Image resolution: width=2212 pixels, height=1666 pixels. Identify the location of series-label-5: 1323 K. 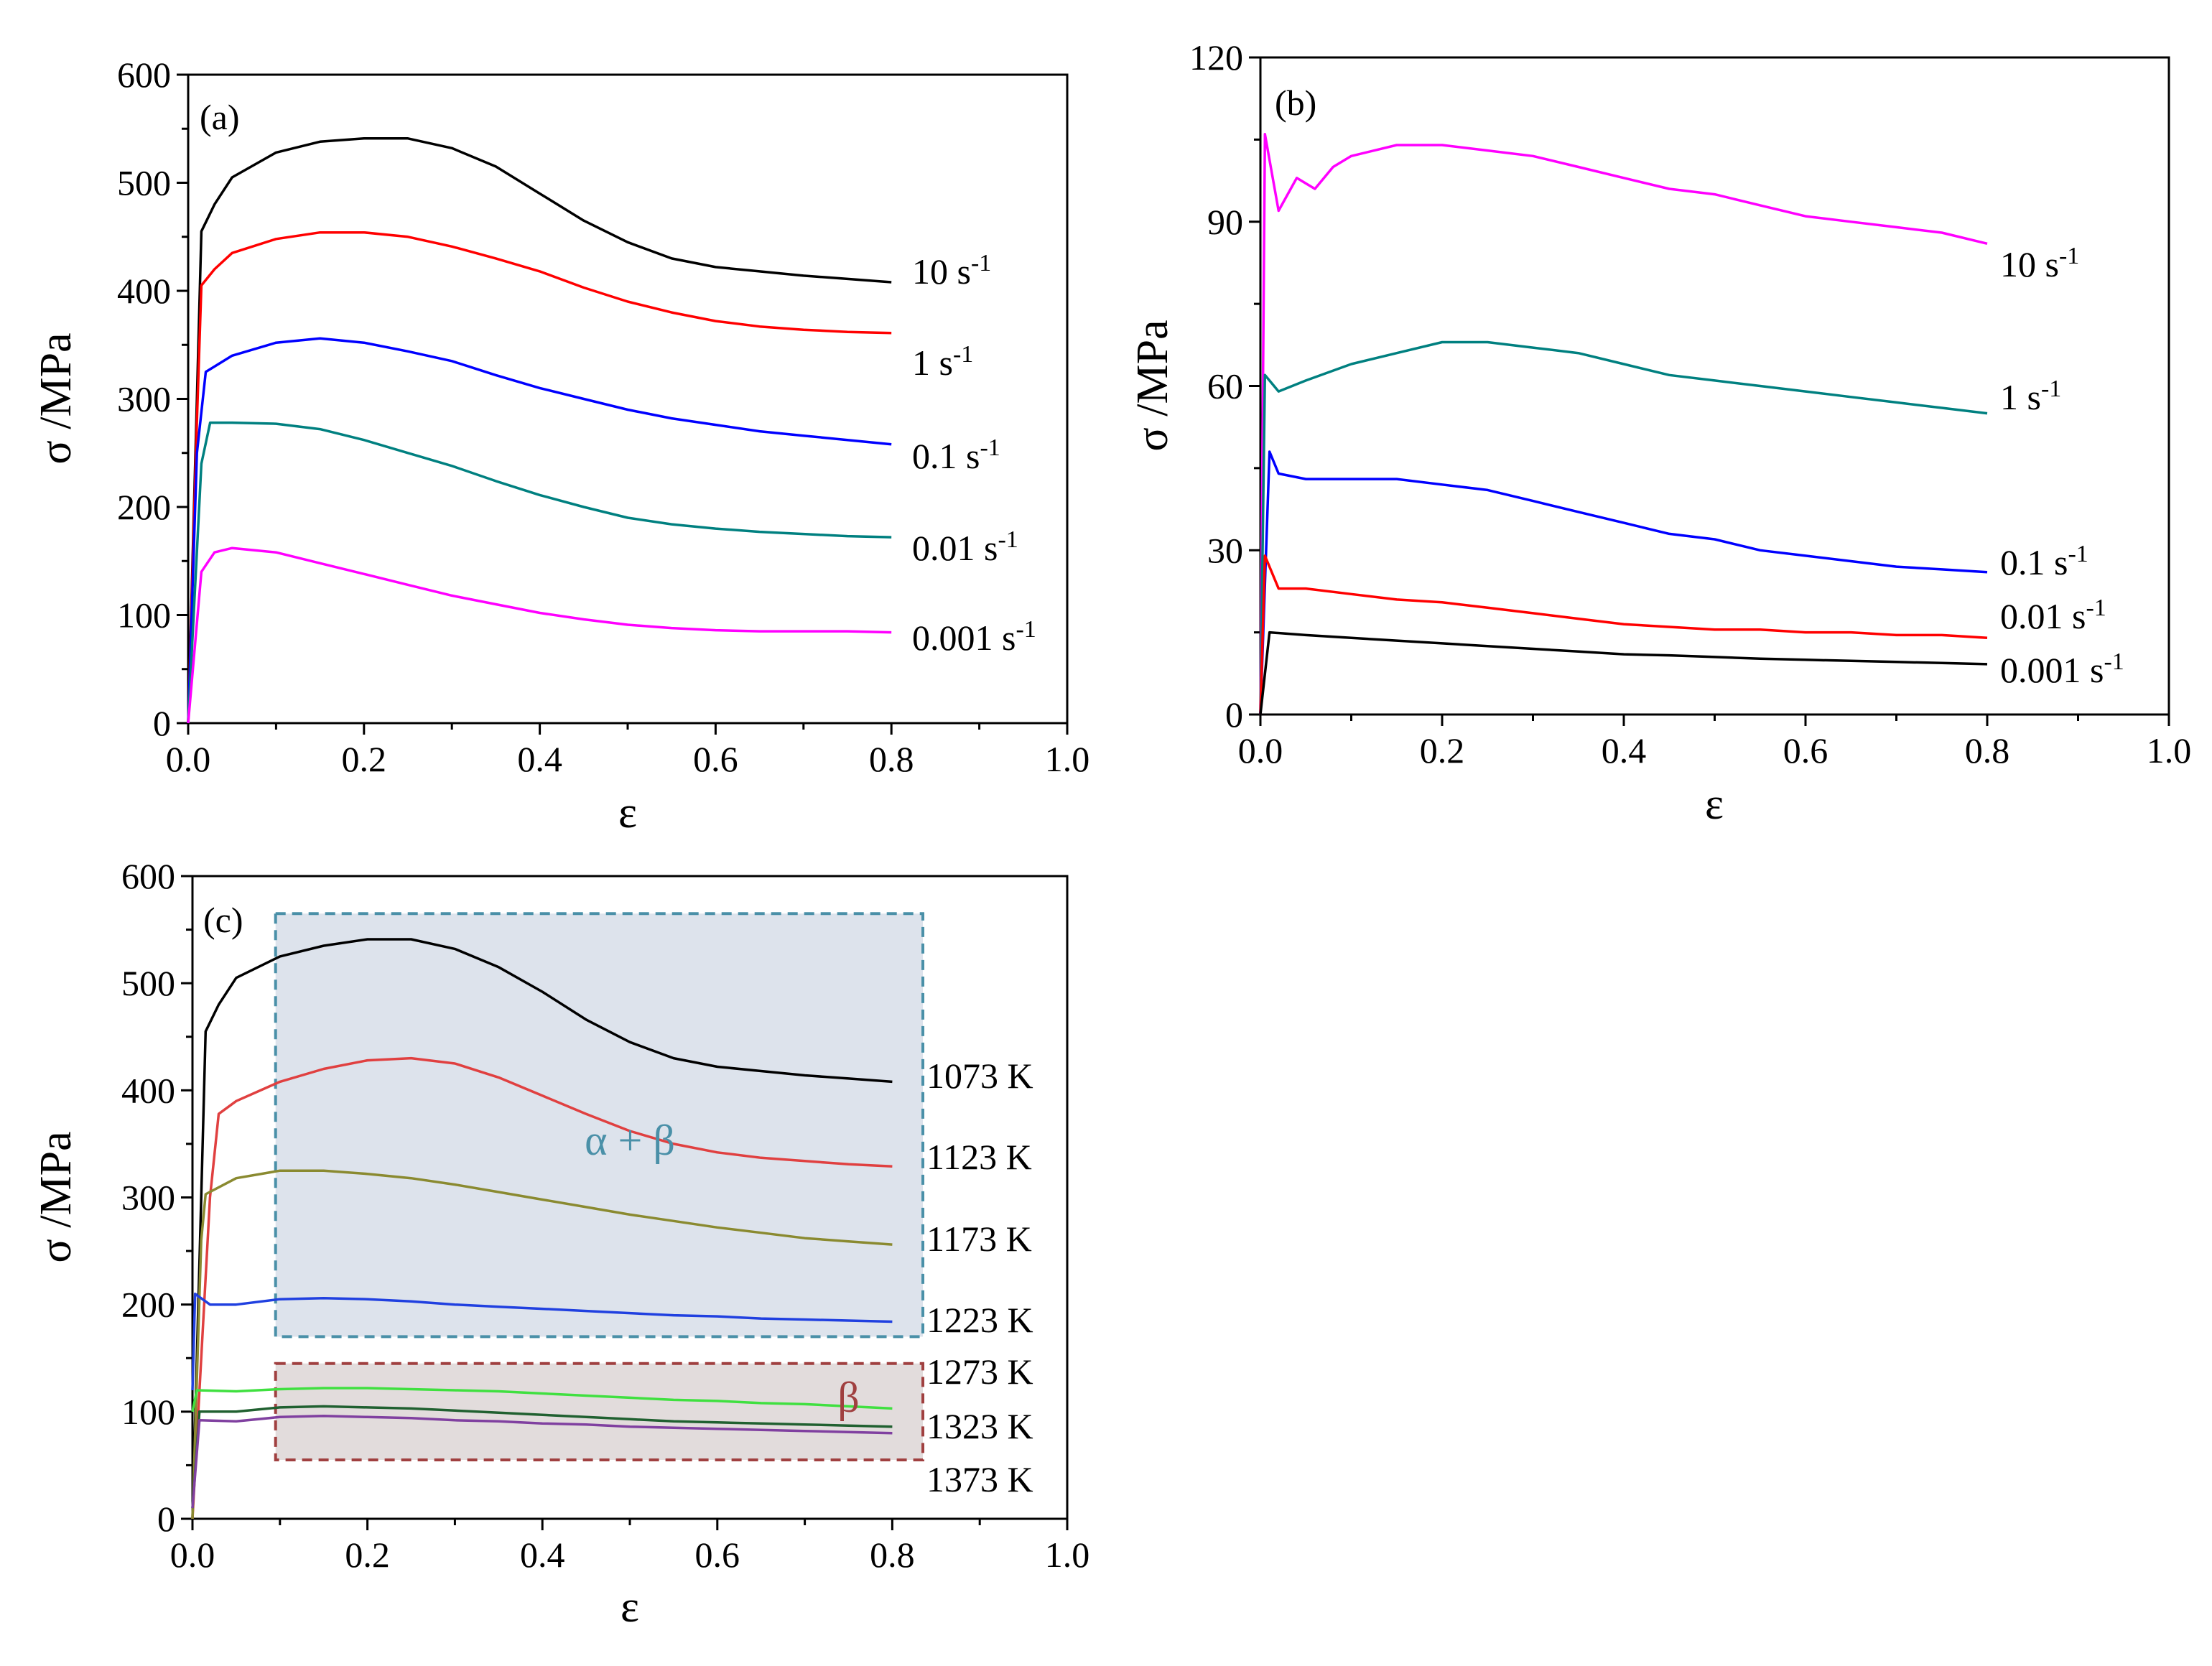
(979, 1426).